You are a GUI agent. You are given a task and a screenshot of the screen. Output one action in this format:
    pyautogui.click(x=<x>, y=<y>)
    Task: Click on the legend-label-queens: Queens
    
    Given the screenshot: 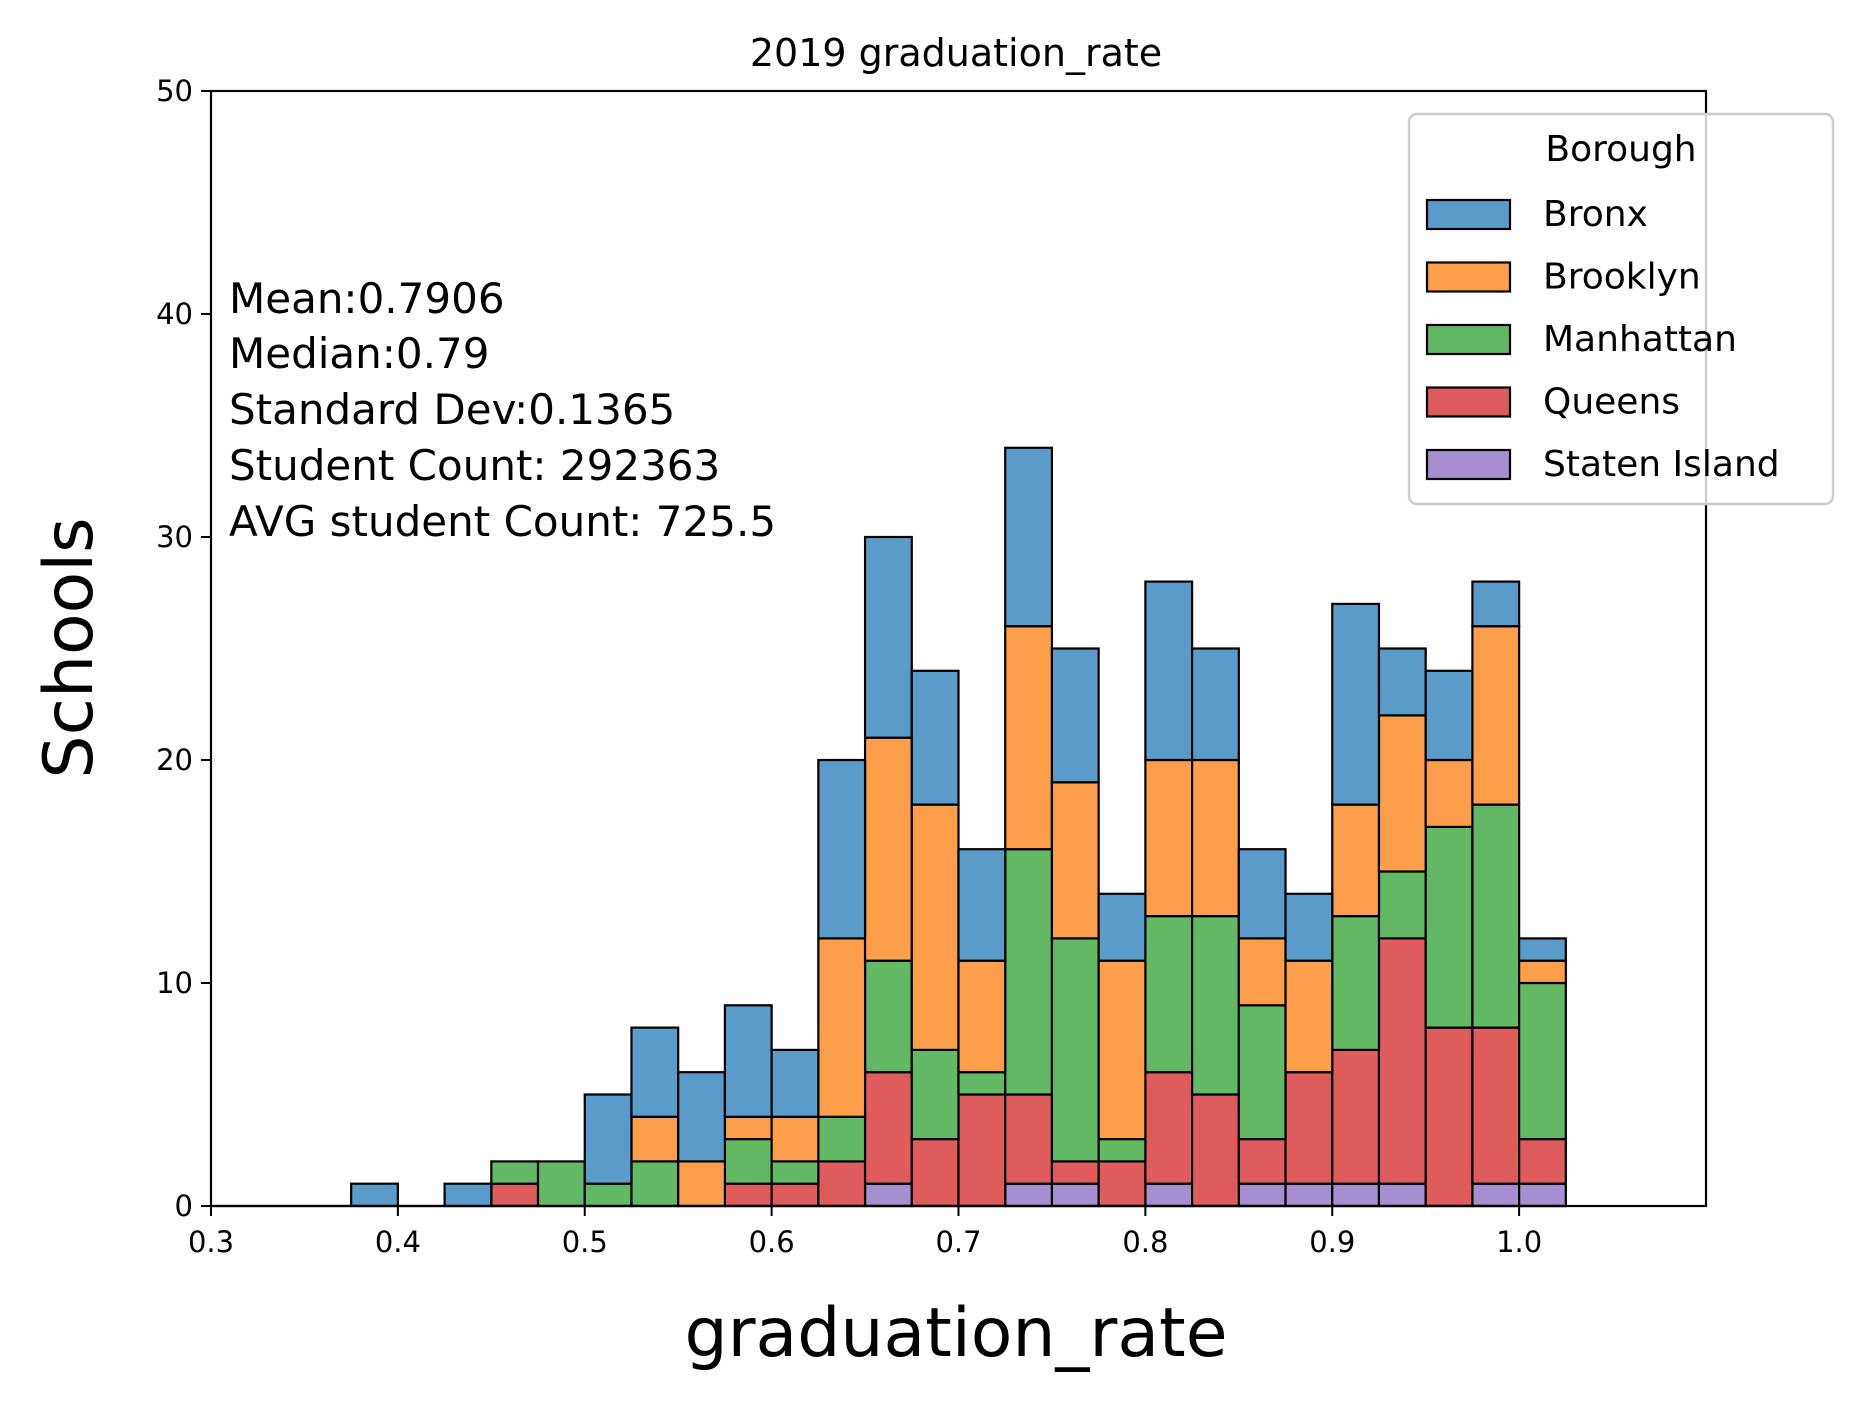 What is the action you would take?
    pyautogui.click(x=1611, y=402)
    